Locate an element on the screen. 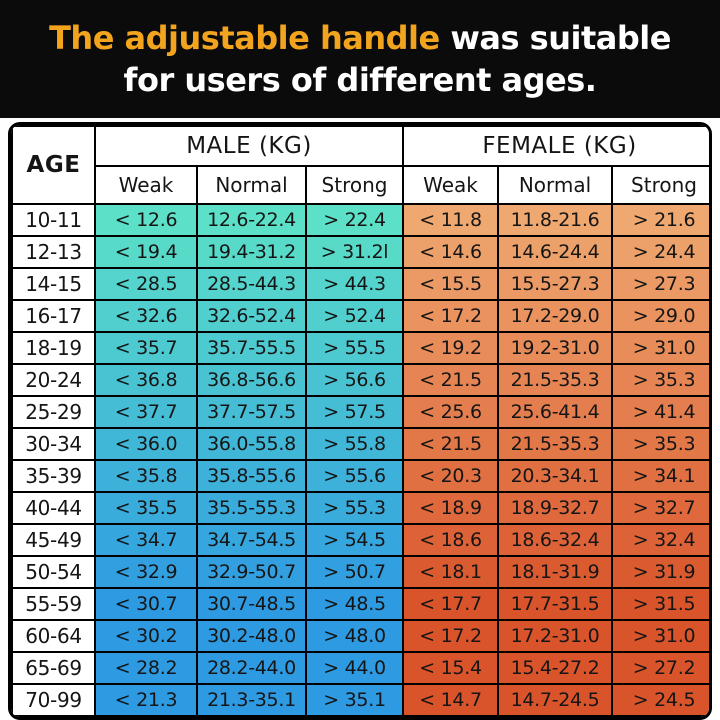  age-cell: 20-24 is located at coordinates (53, 380).